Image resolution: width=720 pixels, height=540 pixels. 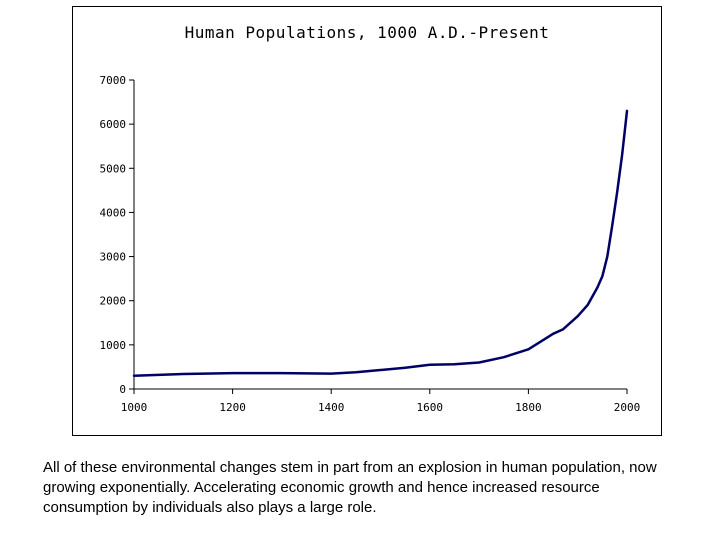 I want to click on x-tick-label: 1600, so click(x=430, y=407).